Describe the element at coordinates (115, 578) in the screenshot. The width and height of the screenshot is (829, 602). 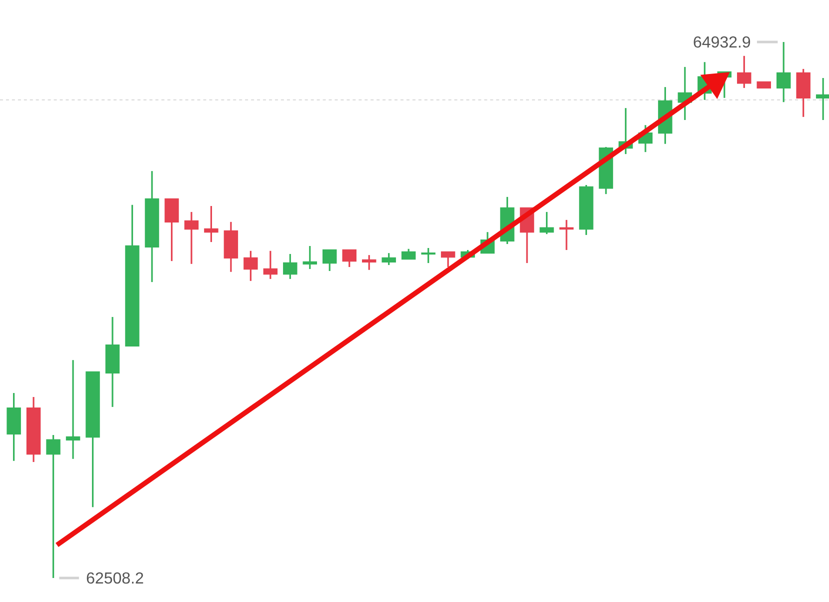
I see `annotation: 62508.2` at that location.